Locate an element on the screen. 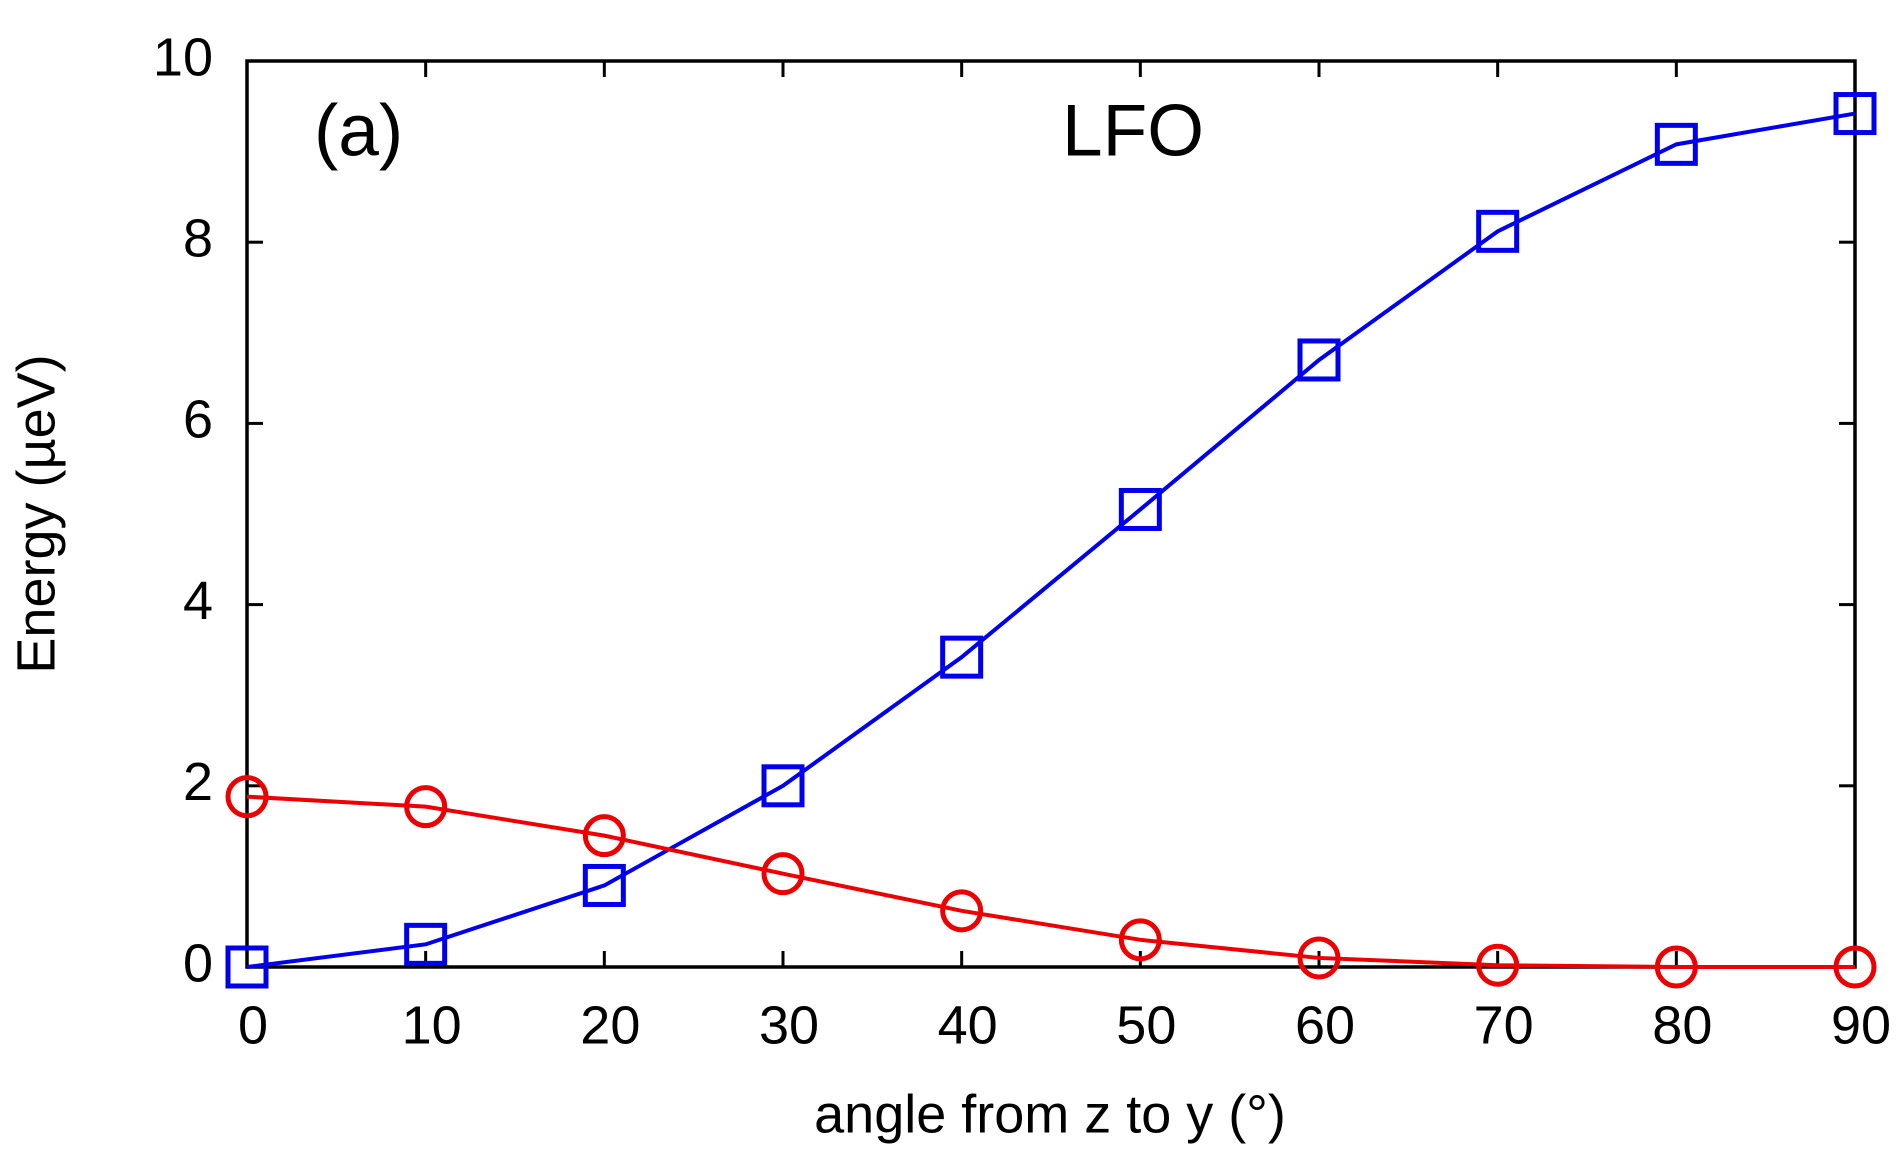 The height and width of the screenshot is (1168, 1900). y-tick-label: 6 is located at coordinates (198, 420).